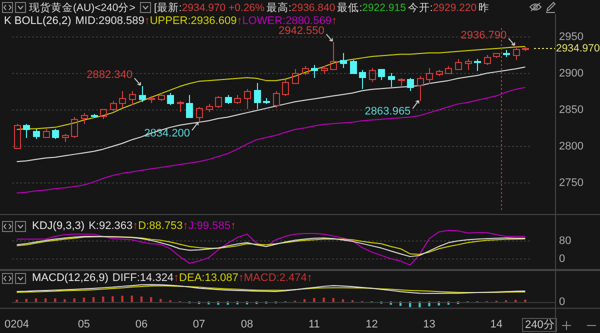  What do you see at coordinates (314, 324) in the screenshot?
I see `x-tick-label: 11` at bounding box center [314, 324].